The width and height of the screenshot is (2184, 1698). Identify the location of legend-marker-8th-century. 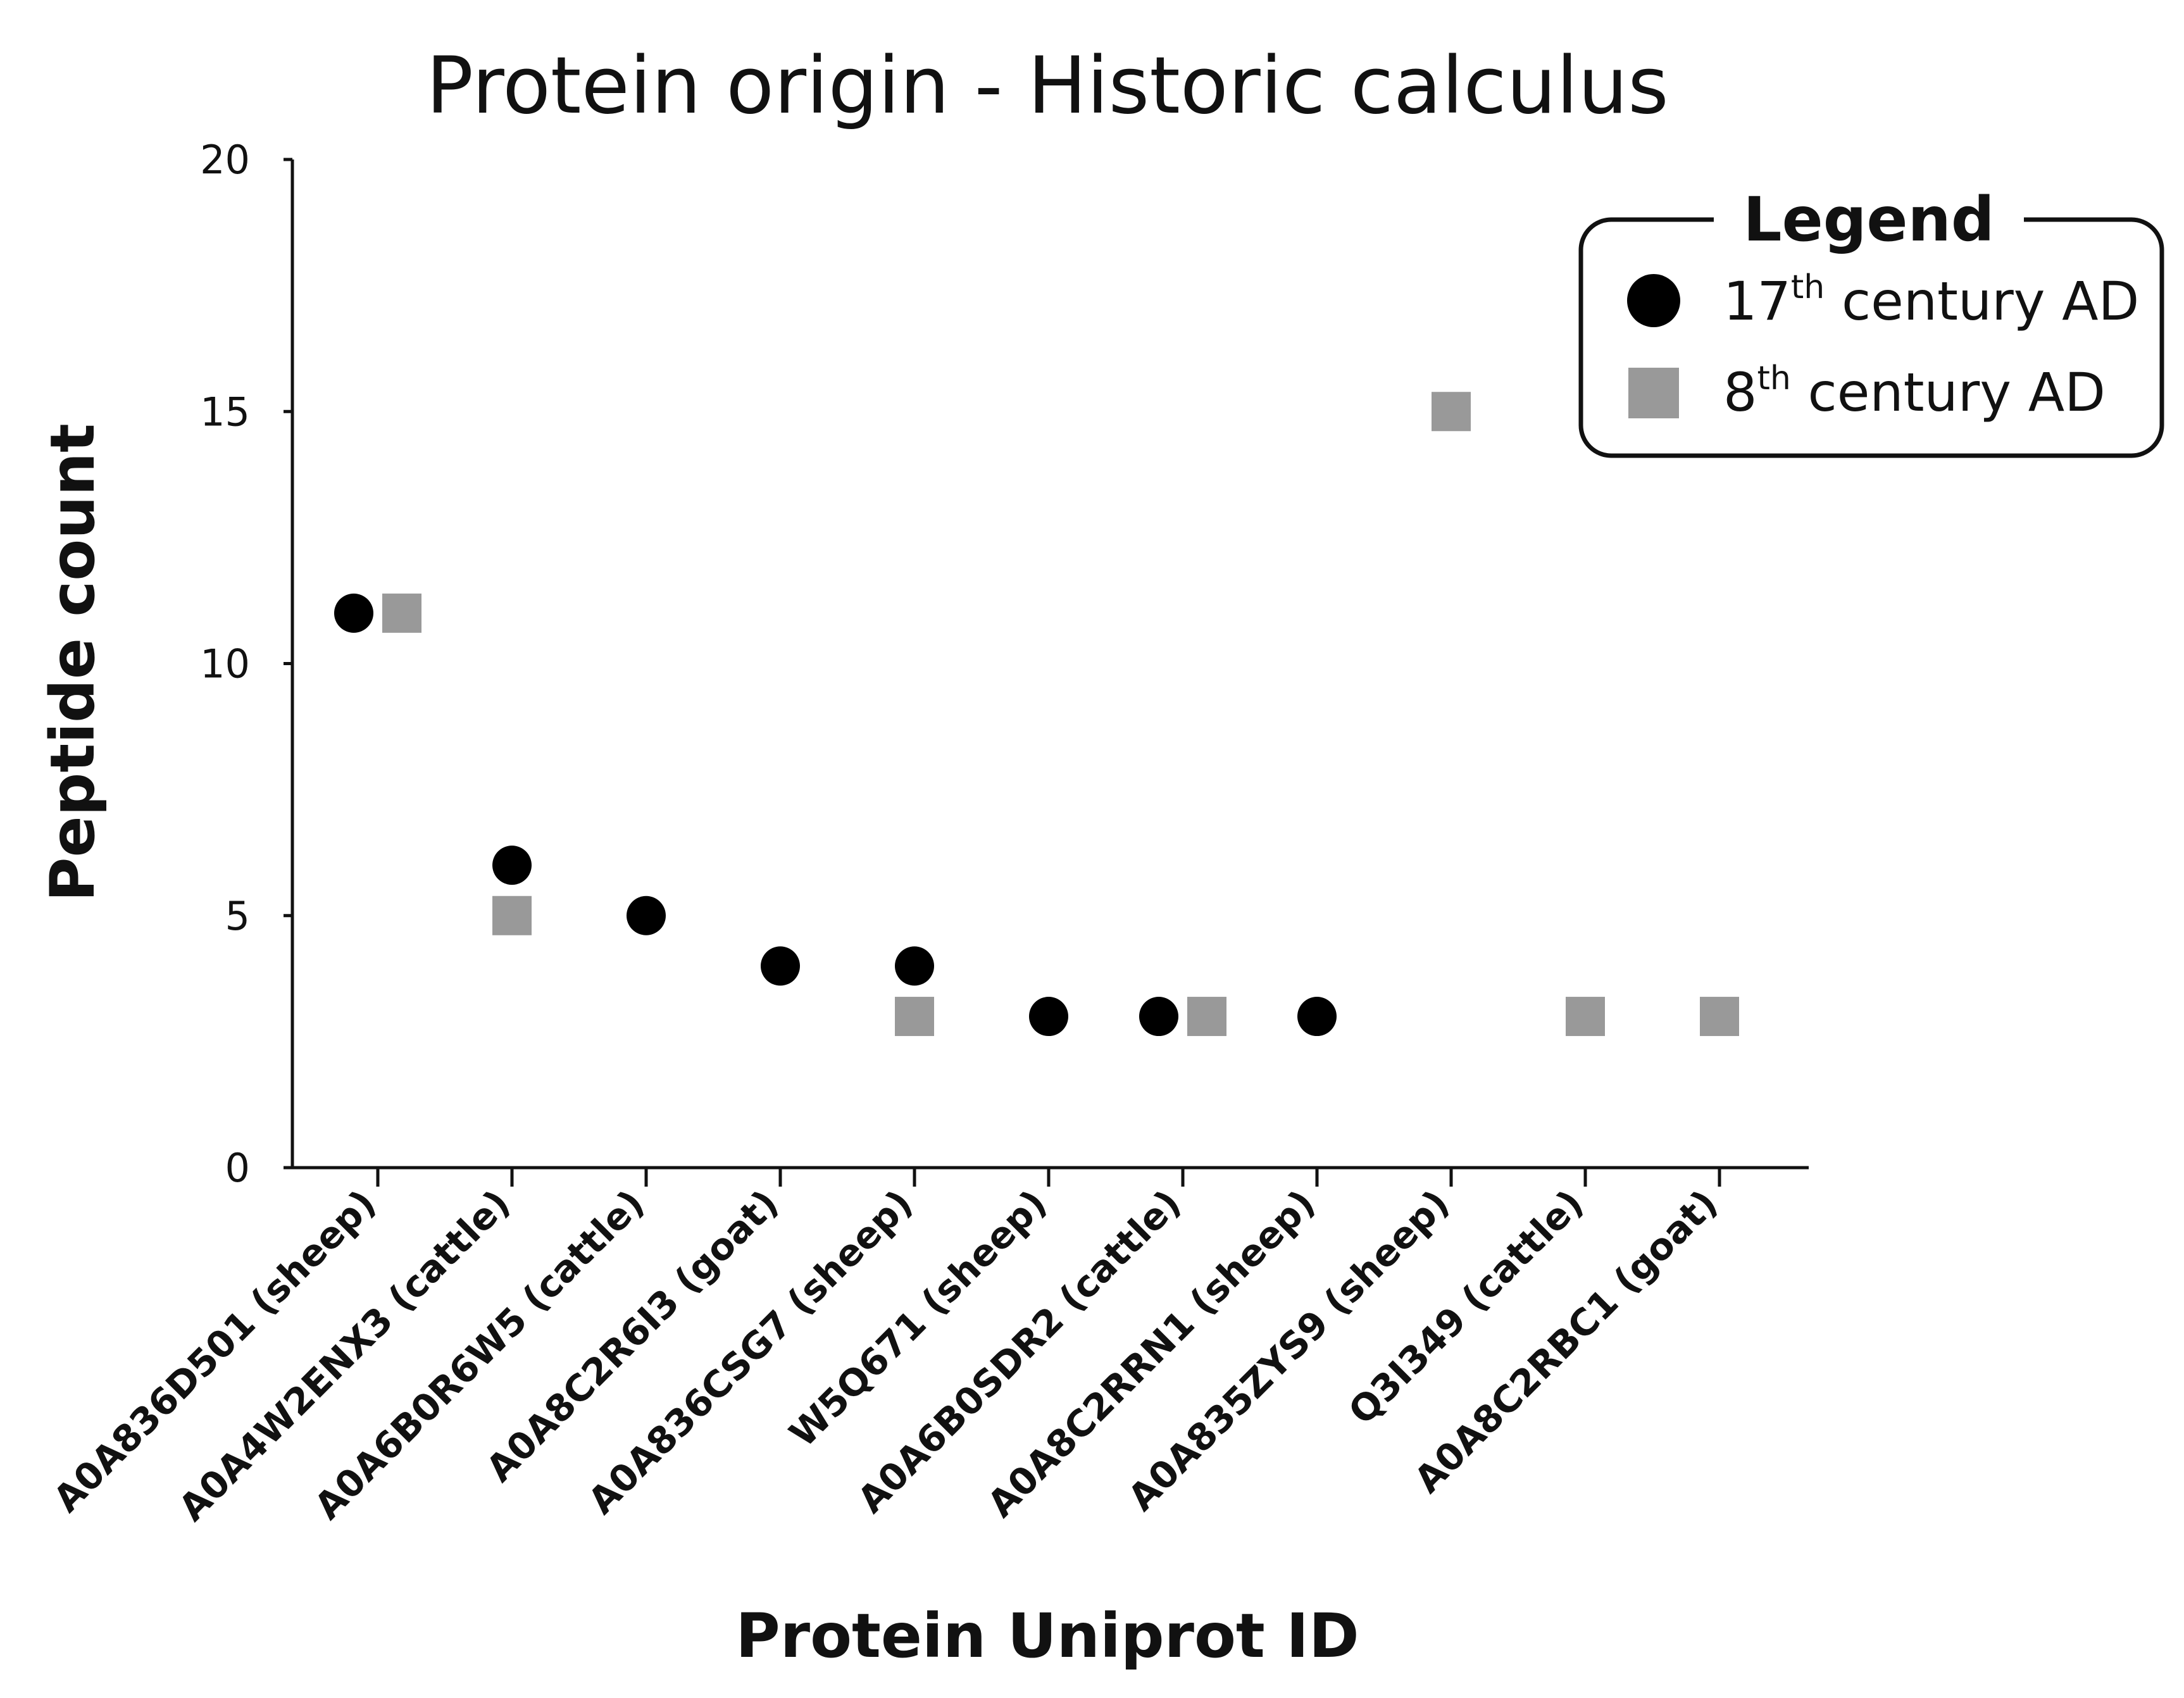
(1653, 393).